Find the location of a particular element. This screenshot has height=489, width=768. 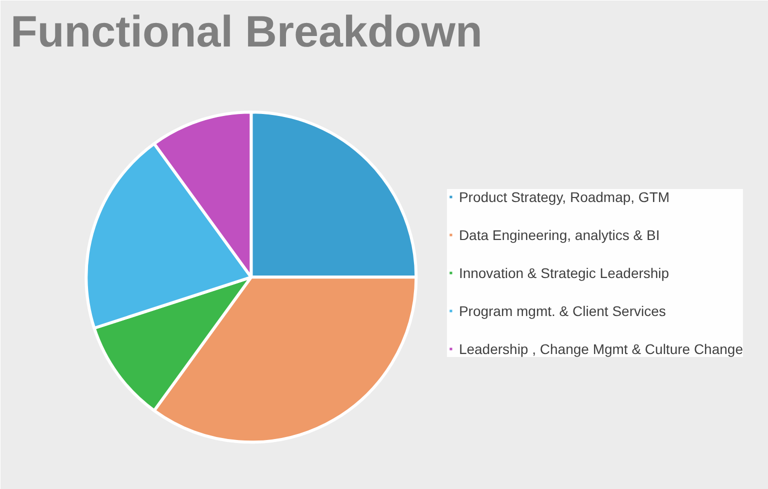

legend-label: Leadership , Change Mgmt & Culture Change is located at coordinates (600, 348).